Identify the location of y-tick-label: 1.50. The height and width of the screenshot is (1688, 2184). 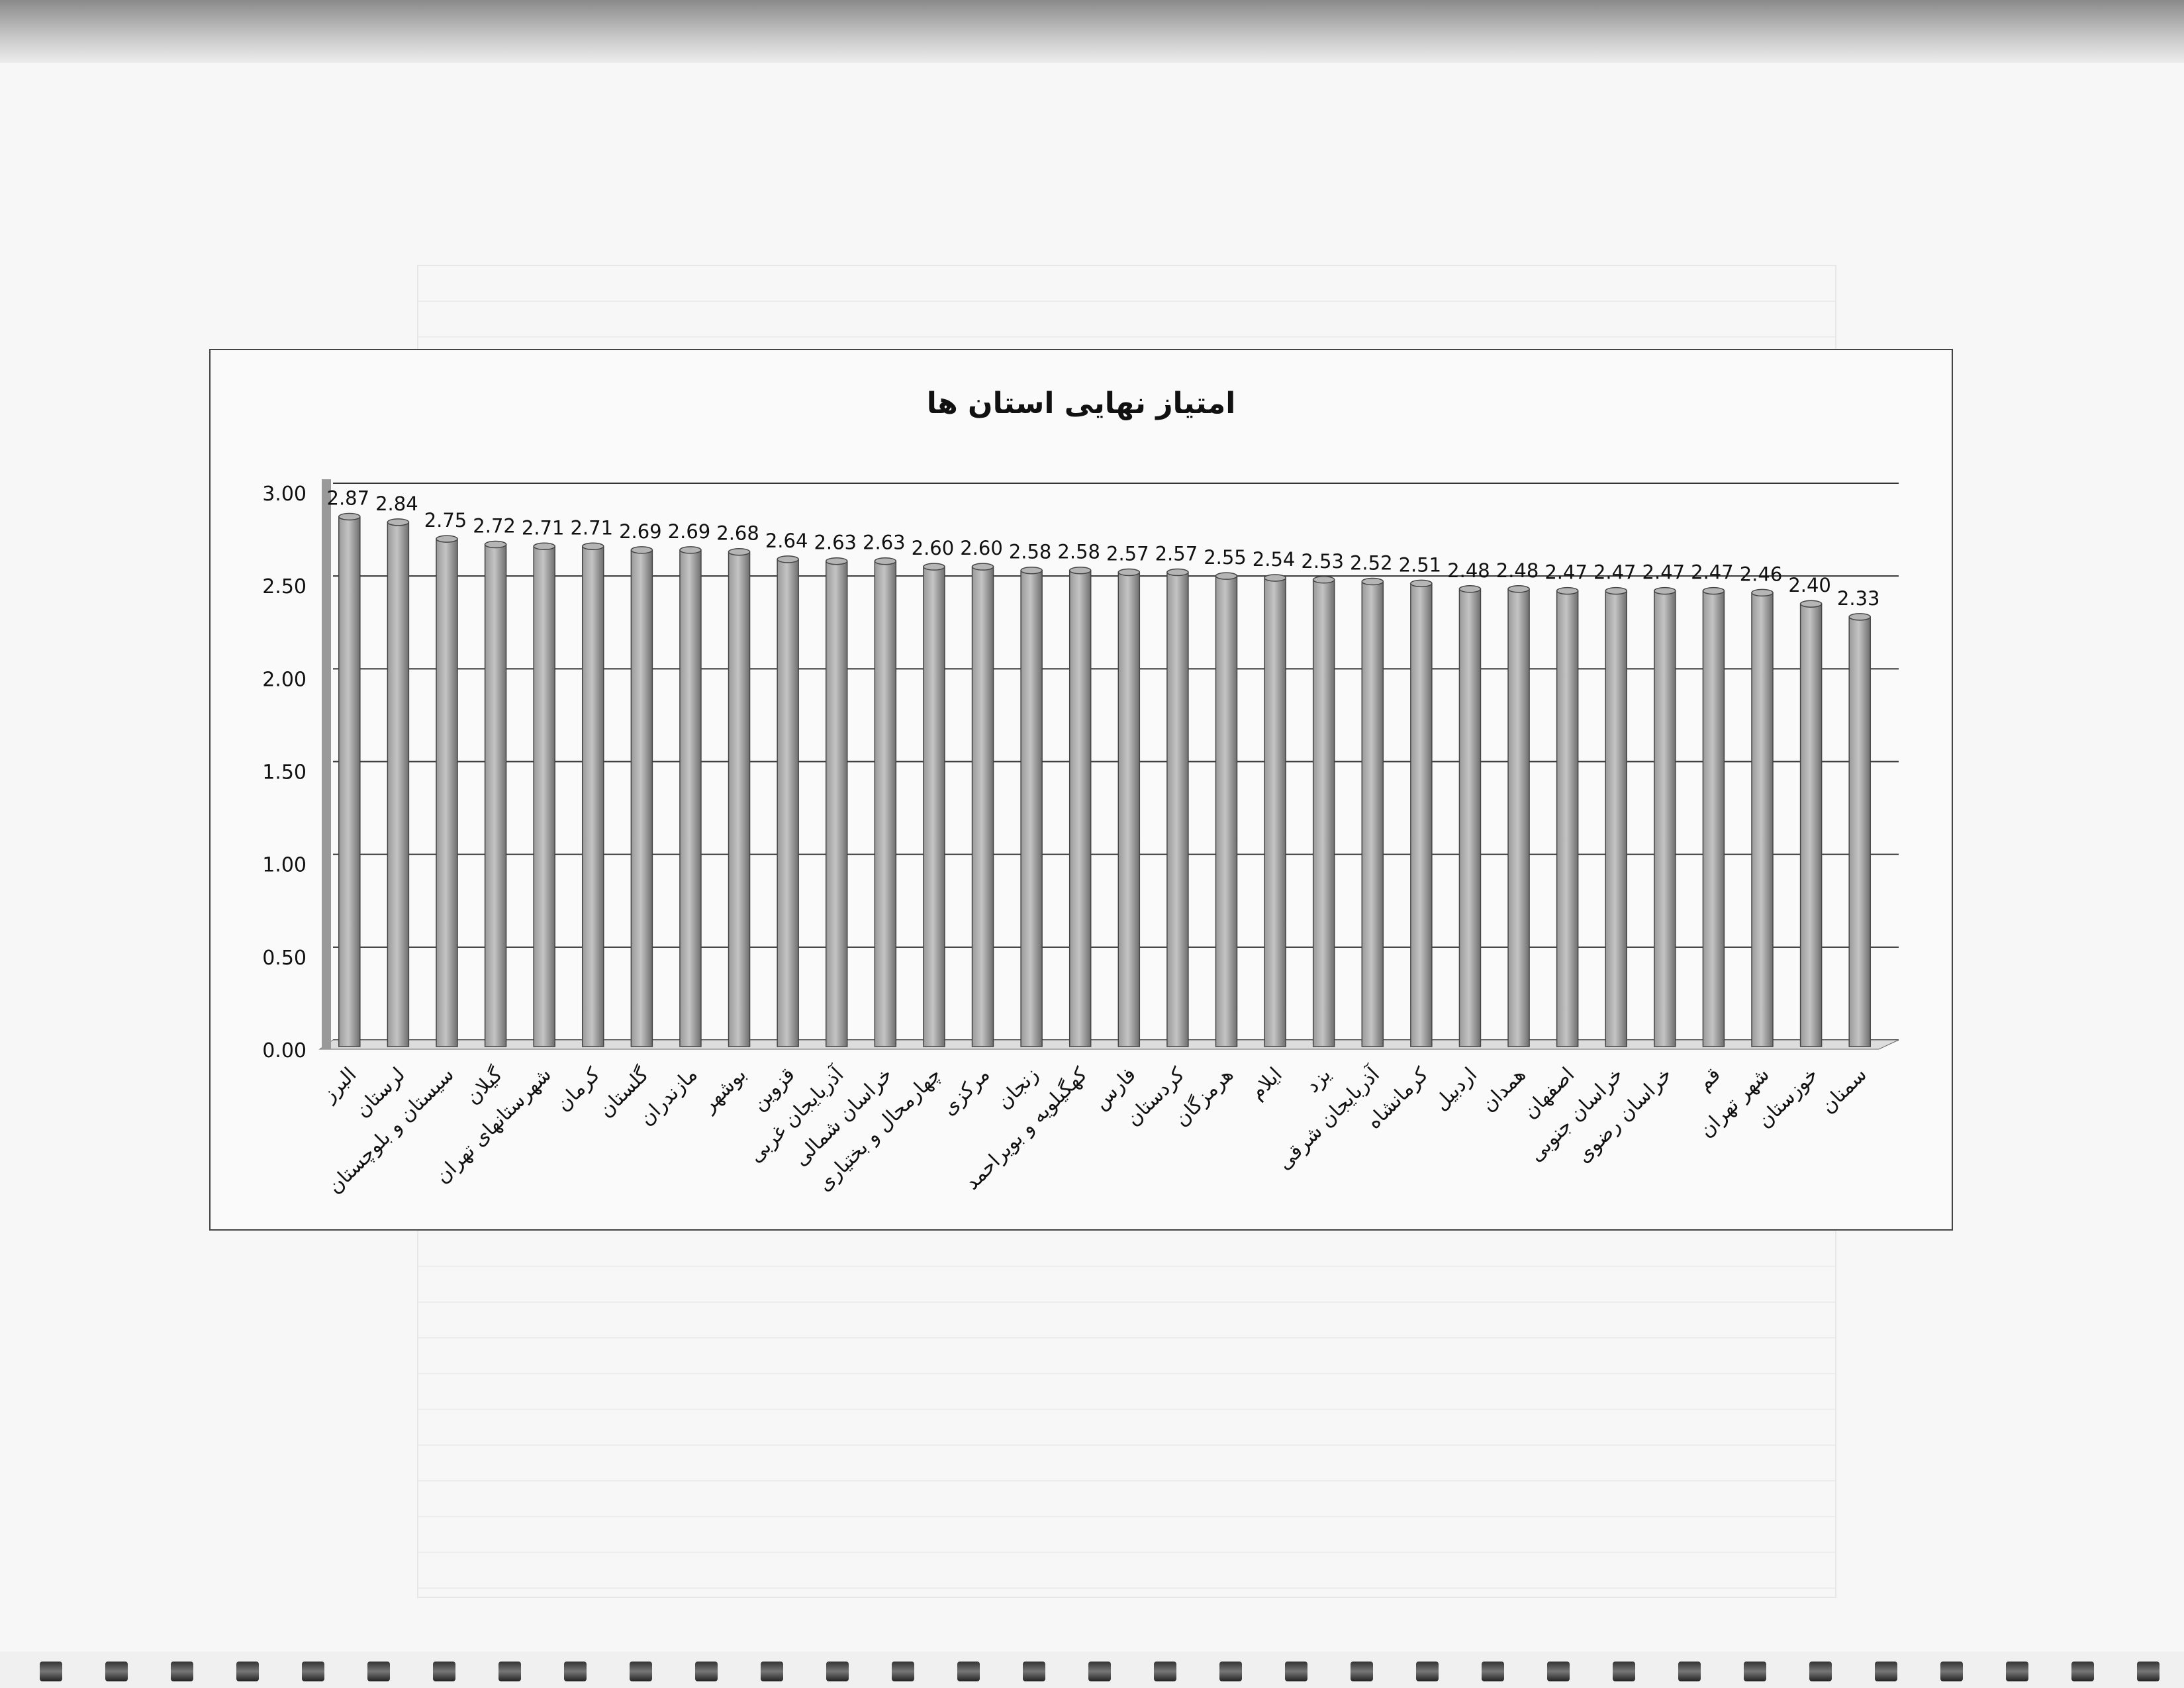
(284, 772).